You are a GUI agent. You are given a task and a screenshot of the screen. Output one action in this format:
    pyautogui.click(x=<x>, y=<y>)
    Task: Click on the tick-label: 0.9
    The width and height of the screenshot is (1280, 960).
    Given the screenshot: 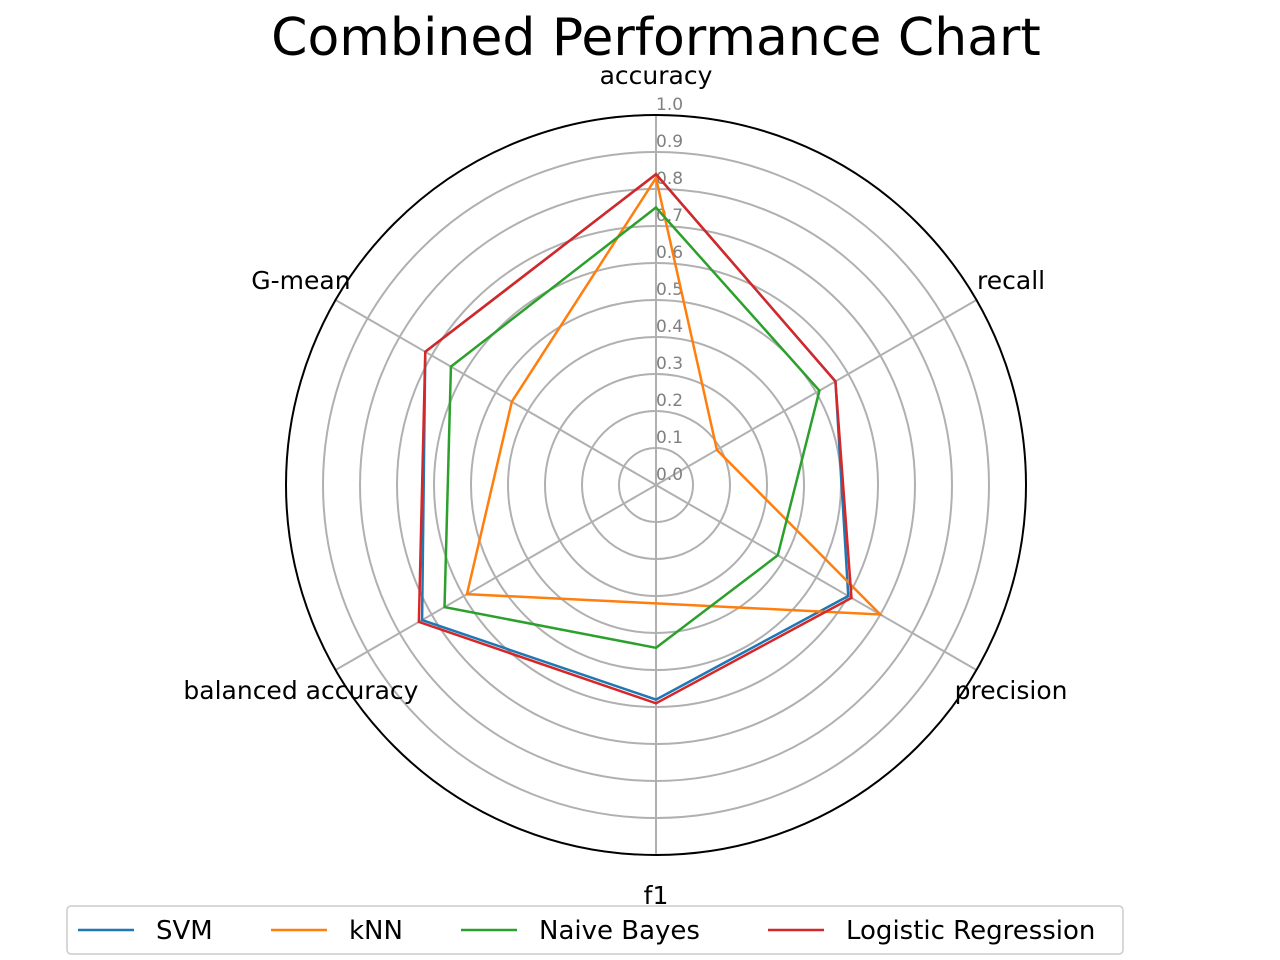 What is the action you would take?
    pyautogui.click(x=669, y=142)
    